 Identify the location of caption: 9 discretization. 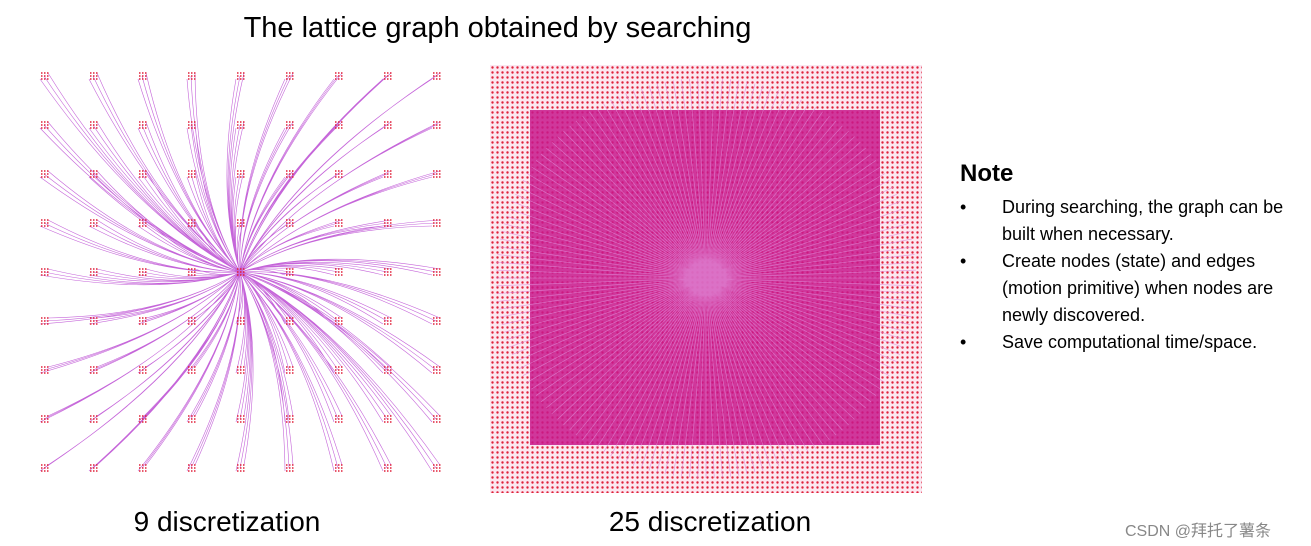
(227, 521).